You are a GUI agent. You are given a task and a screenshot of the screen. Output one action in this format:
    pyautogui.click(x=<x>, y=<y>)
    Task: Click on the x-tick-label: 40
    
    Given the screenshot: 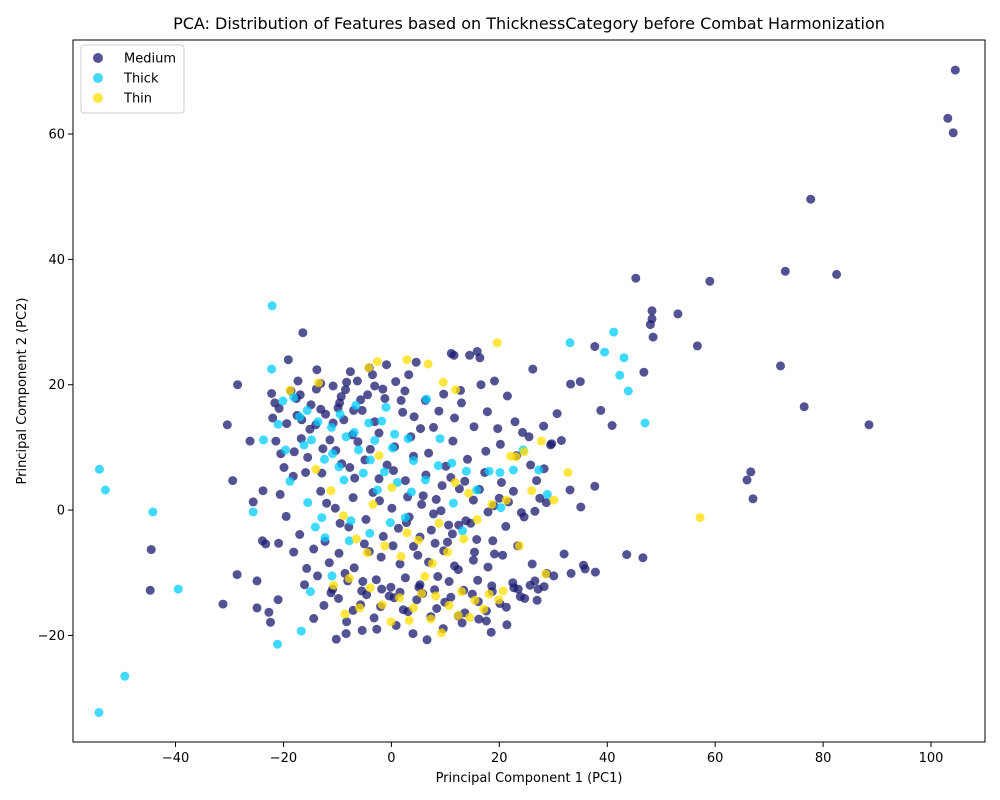 What is the action you would take?
    pyautogui.click(x=607, y=758)
    